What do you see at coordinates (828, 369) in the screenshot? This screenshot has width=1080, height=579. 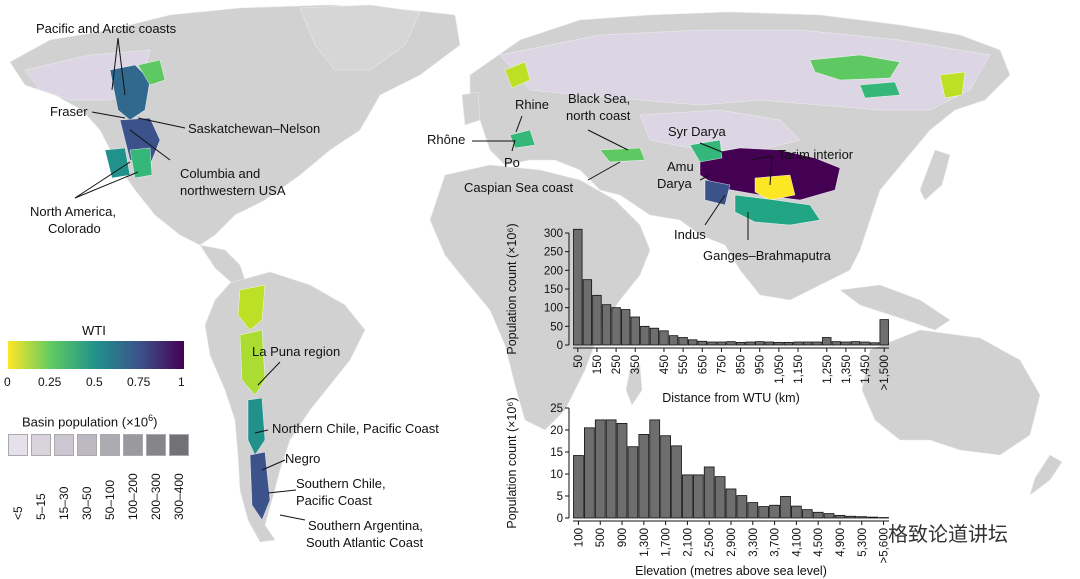 I see `x-tick-label: 1,250` at bounding box center [828, 369].